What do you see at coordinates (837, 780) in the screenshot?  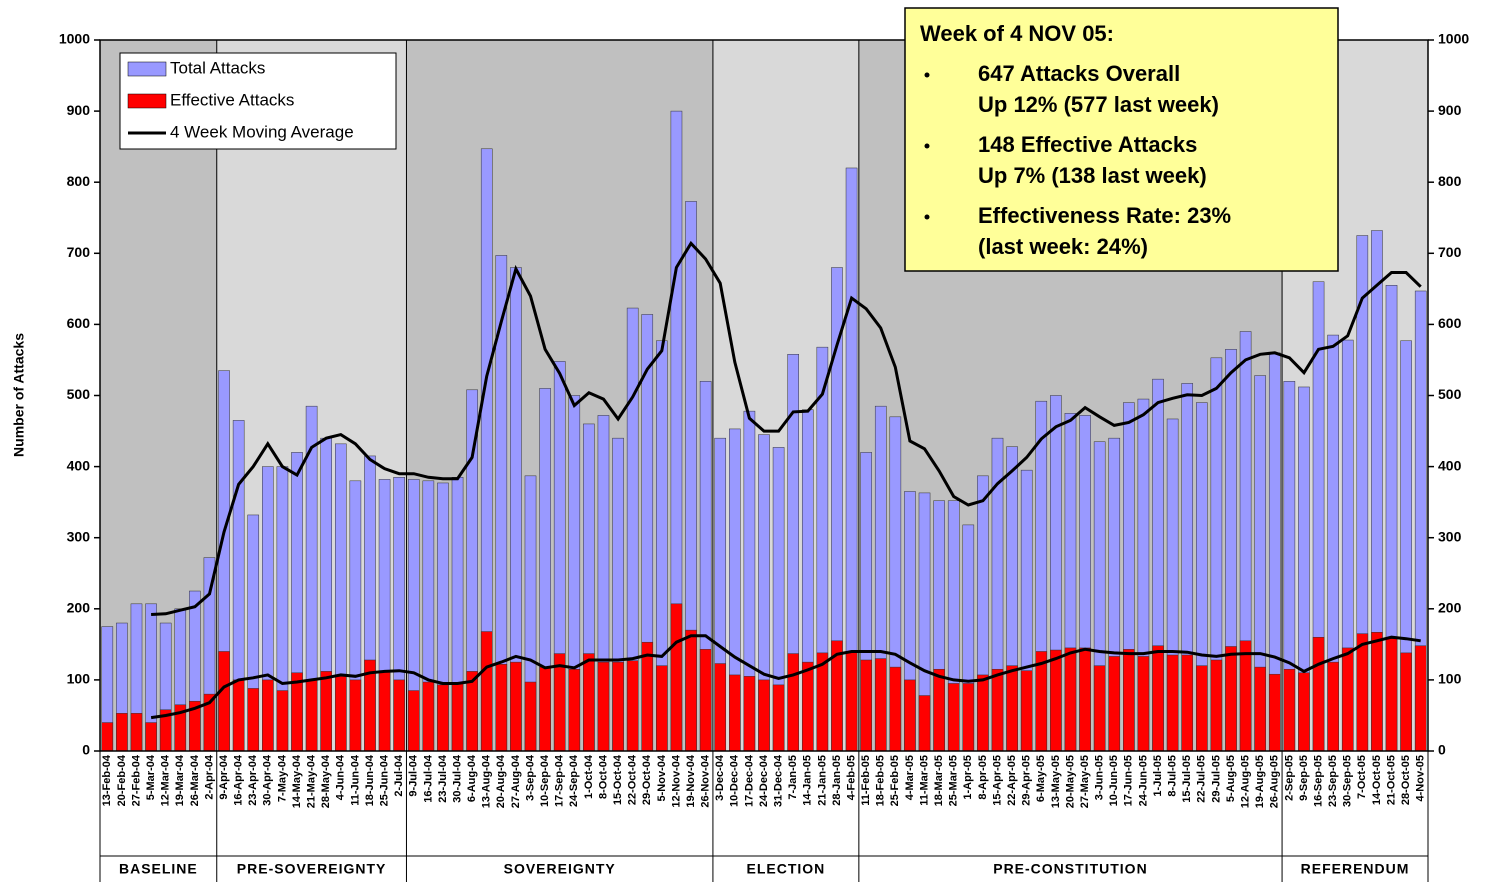 I see `x-tick-label: 28-Jan-05` at bounding box center [837, 780].